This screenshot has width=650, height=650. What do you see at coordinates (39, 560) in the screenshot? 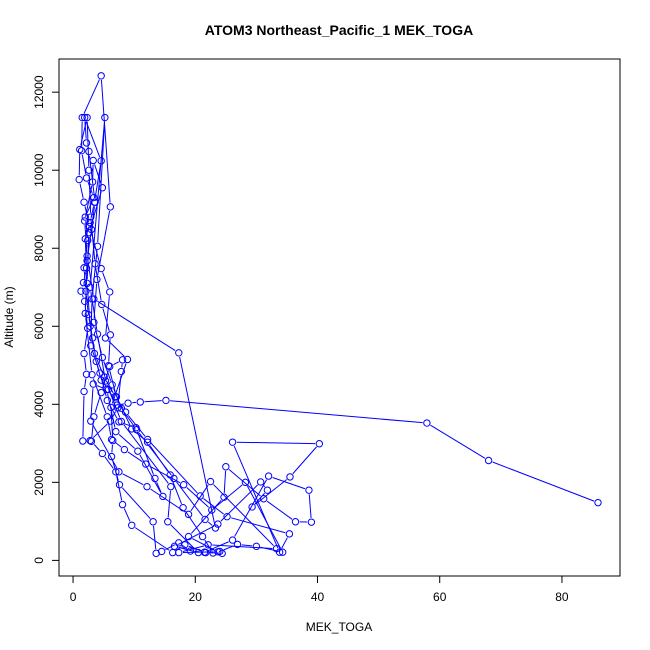
I see `y-tick-label: 0` at bounding box center [39, 560].